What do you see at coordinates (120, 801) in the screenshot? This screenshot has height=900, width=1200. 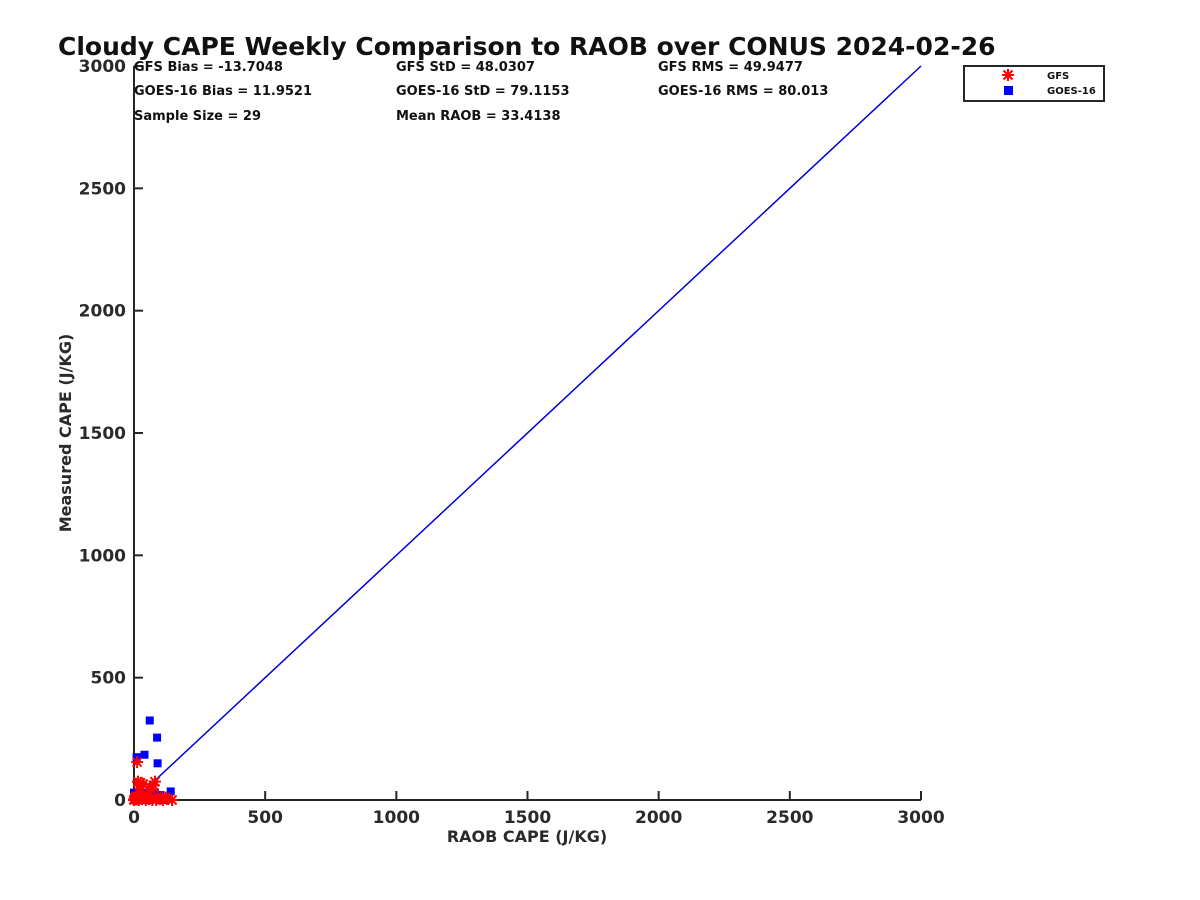 I see `y-tick-label: 0` at bounding box center [120, 801].